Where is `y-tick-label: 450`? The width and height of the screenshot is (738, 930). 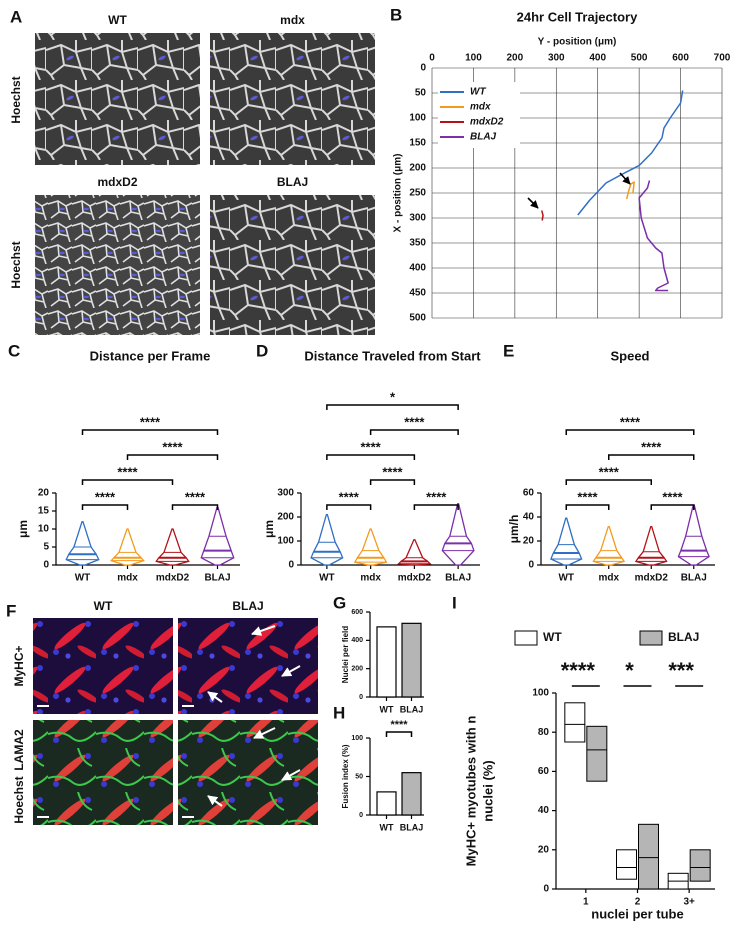 y-tick-label: 450 is located at coordinates (417, 293).